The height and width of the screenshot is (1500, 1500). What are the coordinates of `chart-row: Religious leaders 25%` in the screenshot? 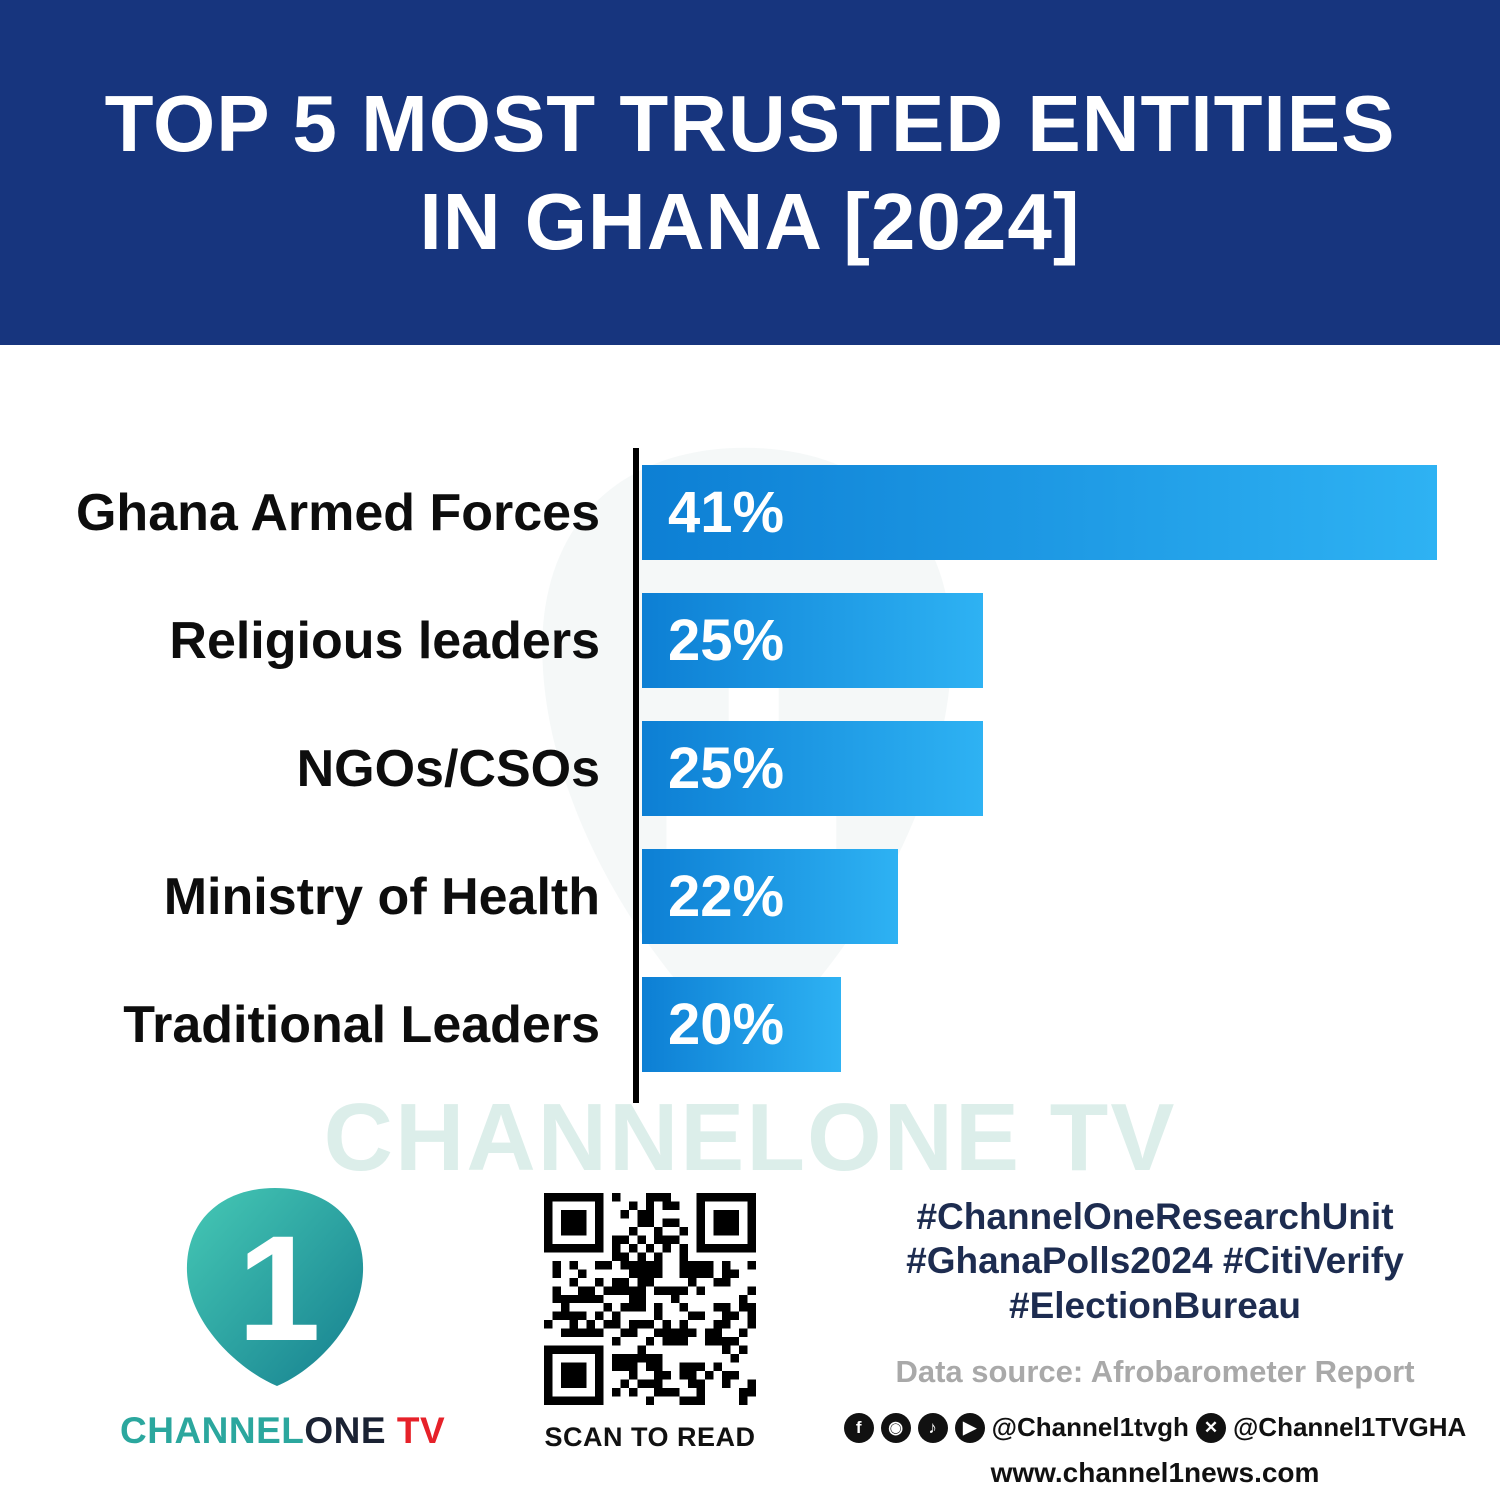 It's located at (750, 640).